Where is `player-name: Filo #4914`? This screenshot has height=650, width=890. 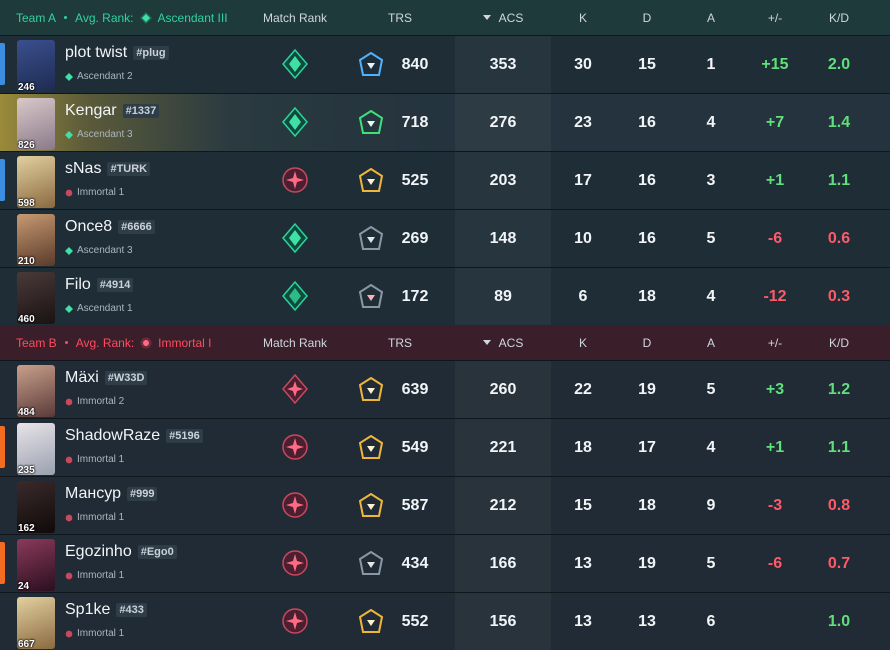 player-name: Filo #4914 is located at coordinates (99, 285).